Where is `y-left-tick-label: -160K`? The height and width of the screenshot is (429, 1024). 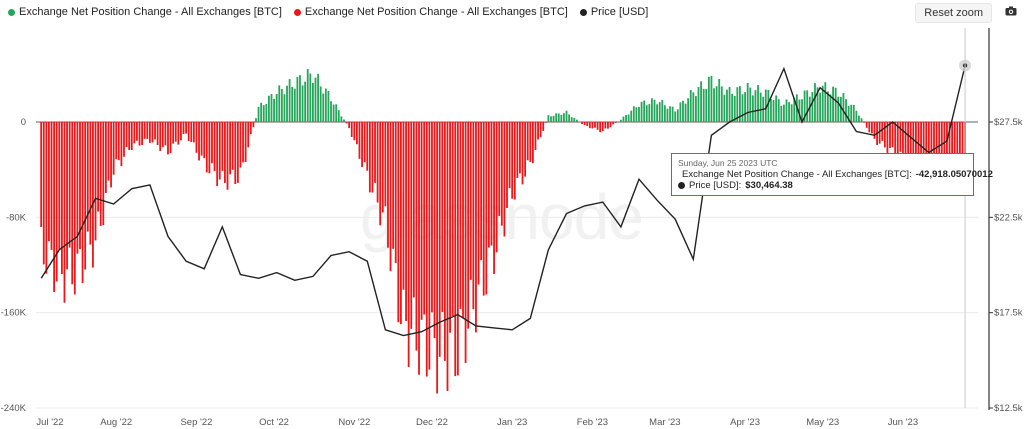 y-left-tick-label: -160K is located at coordinates (14, 313).